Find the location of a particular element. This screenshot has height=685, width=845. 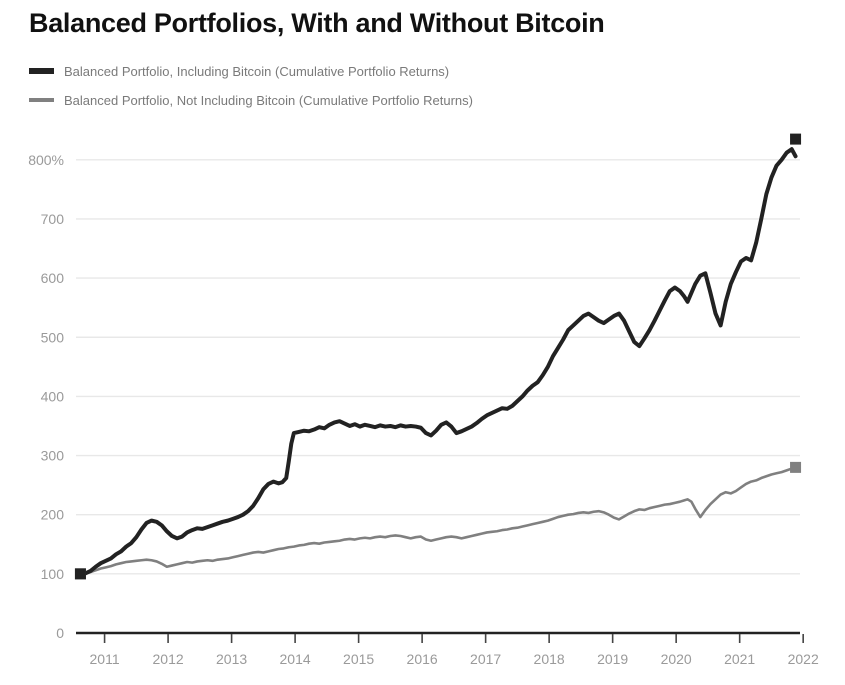

x-axis-tick-label: 2022 is located at coordinates (803, 659).